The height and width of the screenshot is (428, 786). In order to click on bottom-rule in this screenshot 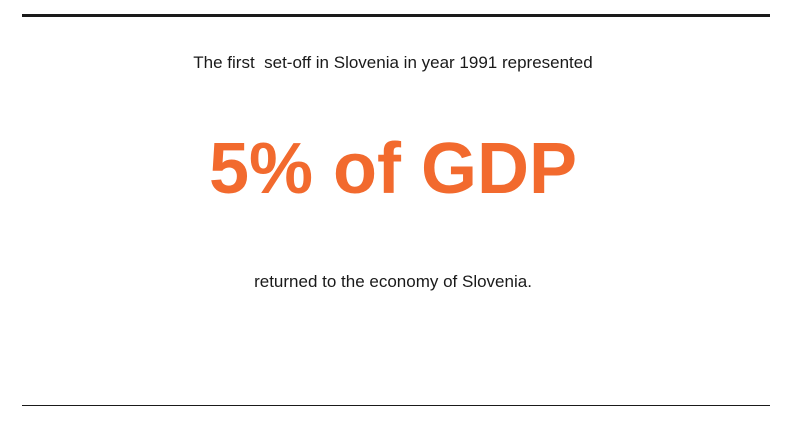, I will do `click(396, 405)`.